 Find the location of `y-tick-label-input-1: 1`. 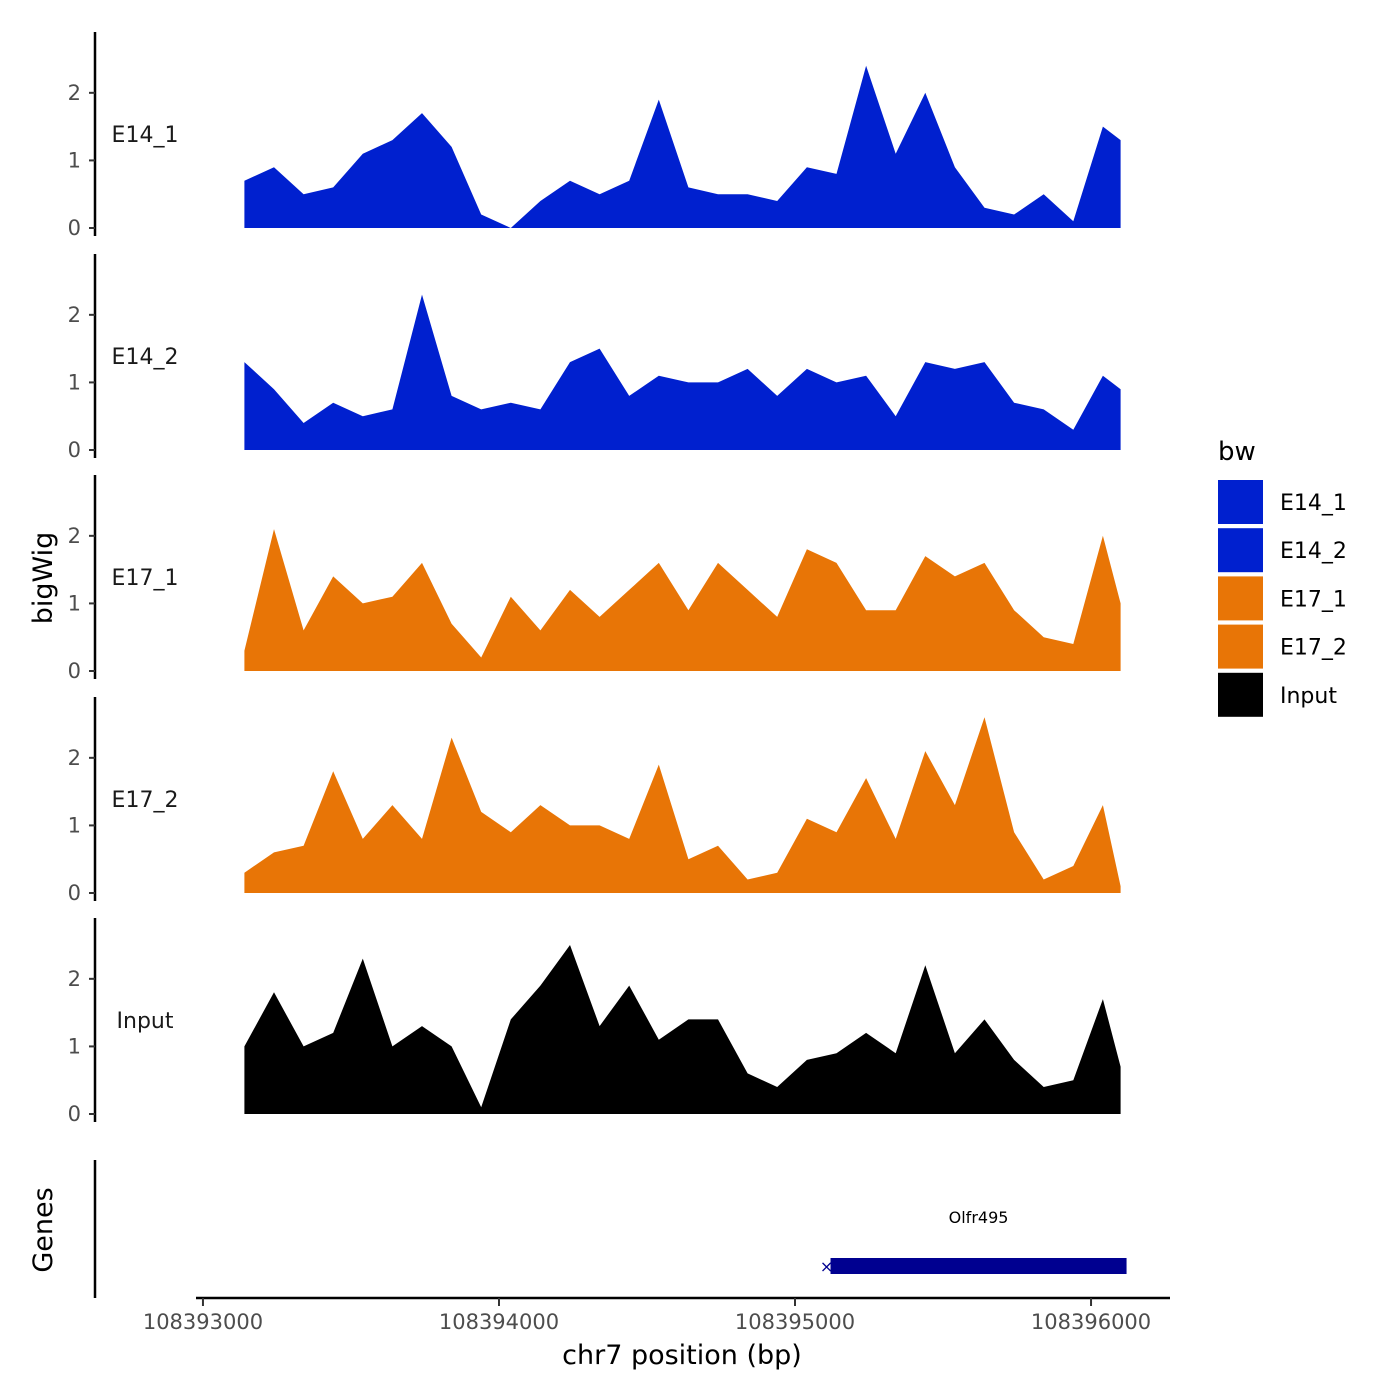

y-tick-label-input-1: 1 is located at coordinates (74, 1046).